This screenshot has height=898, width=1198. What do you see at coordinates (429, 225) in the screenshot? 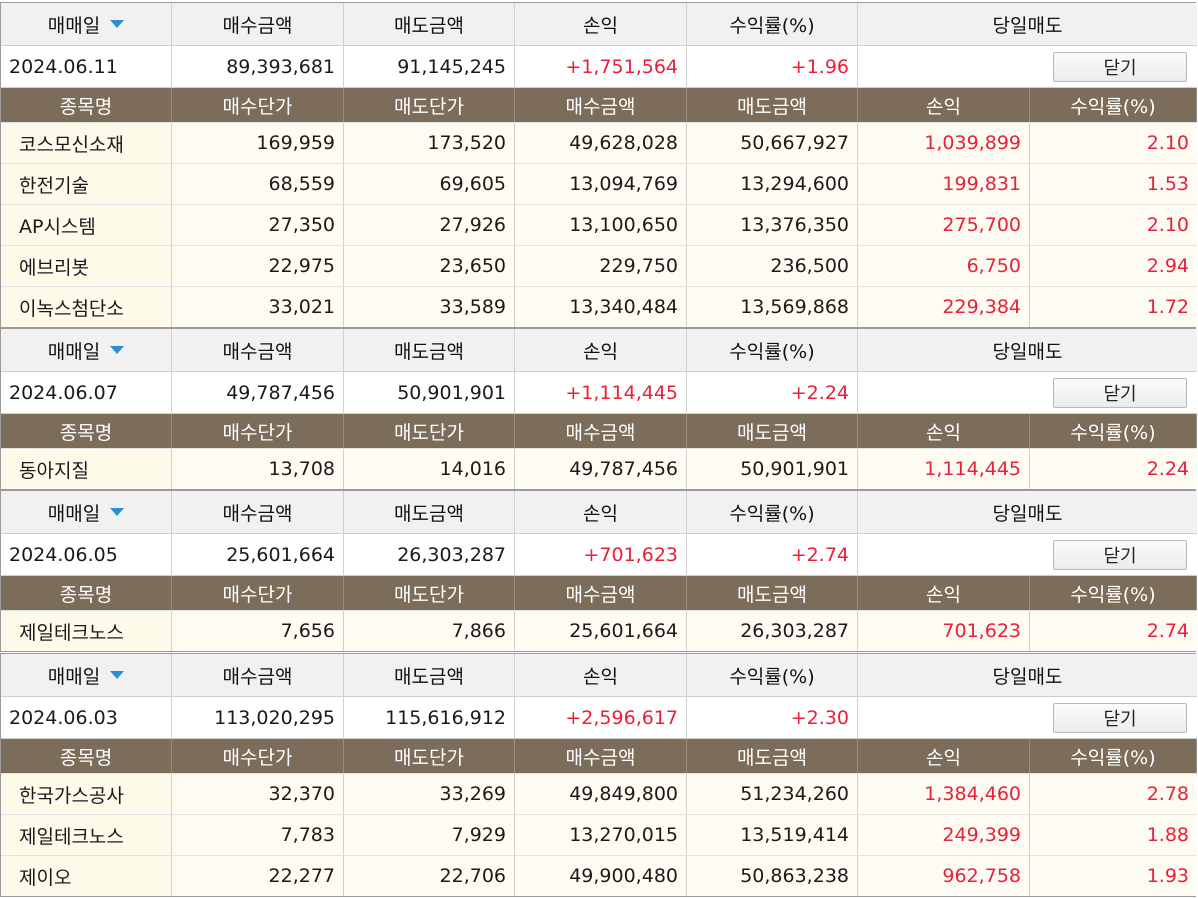
I see `sell-price: 27,926` at bounding box center [429, 225].